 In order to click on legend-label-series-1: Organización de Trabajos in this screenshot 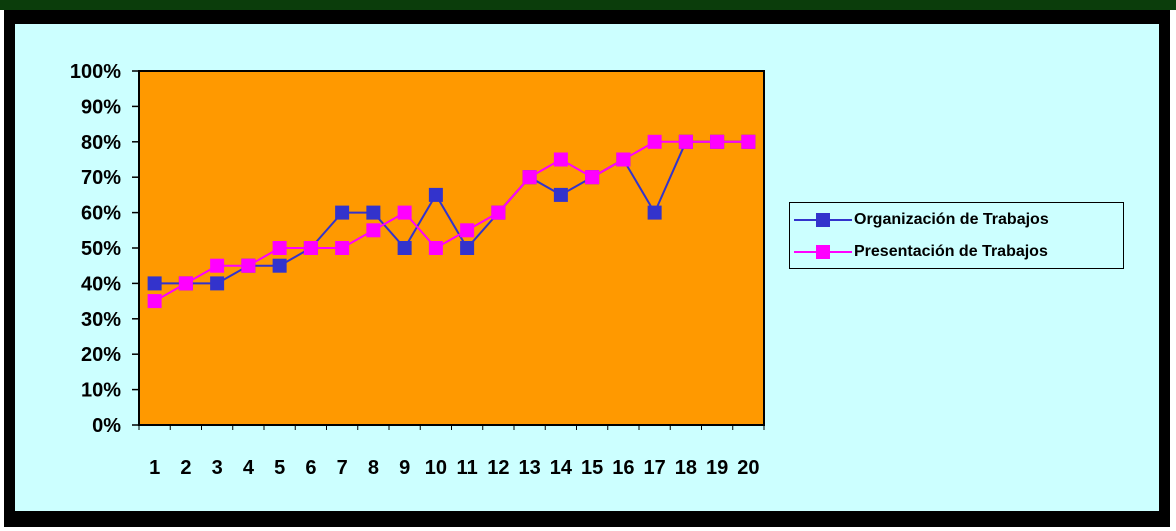, I will do `click(951, 219)`.